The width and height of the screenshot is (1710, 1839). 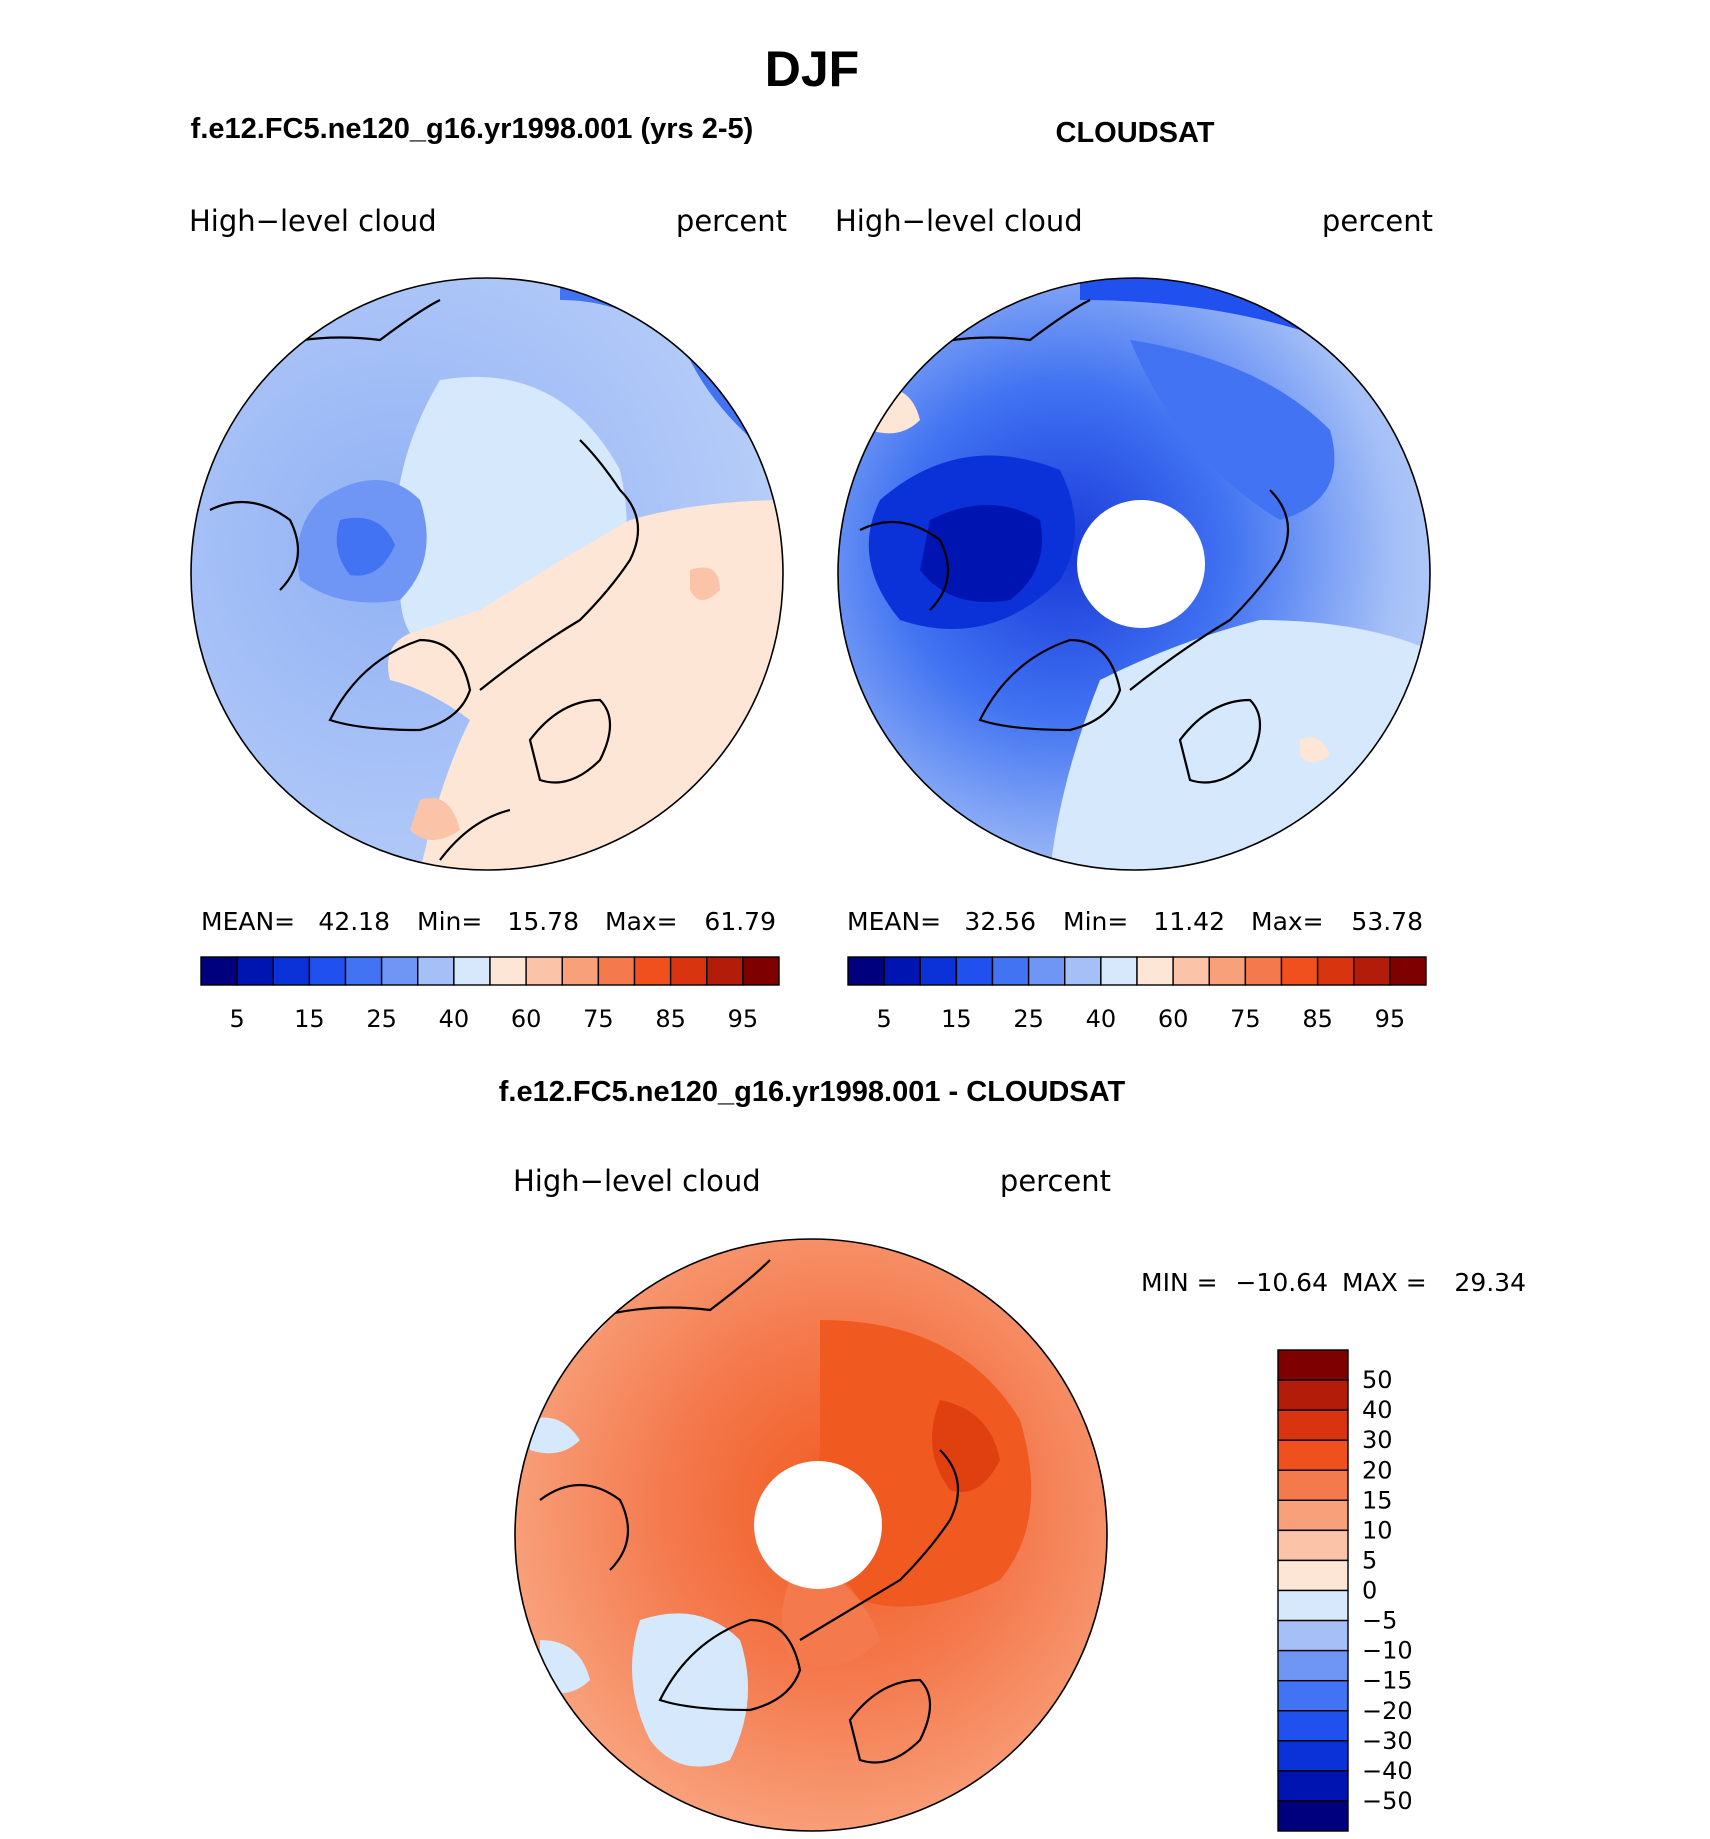 I want to click on model-colorbar-tick-label: 85, so click(x=670, y=1019).